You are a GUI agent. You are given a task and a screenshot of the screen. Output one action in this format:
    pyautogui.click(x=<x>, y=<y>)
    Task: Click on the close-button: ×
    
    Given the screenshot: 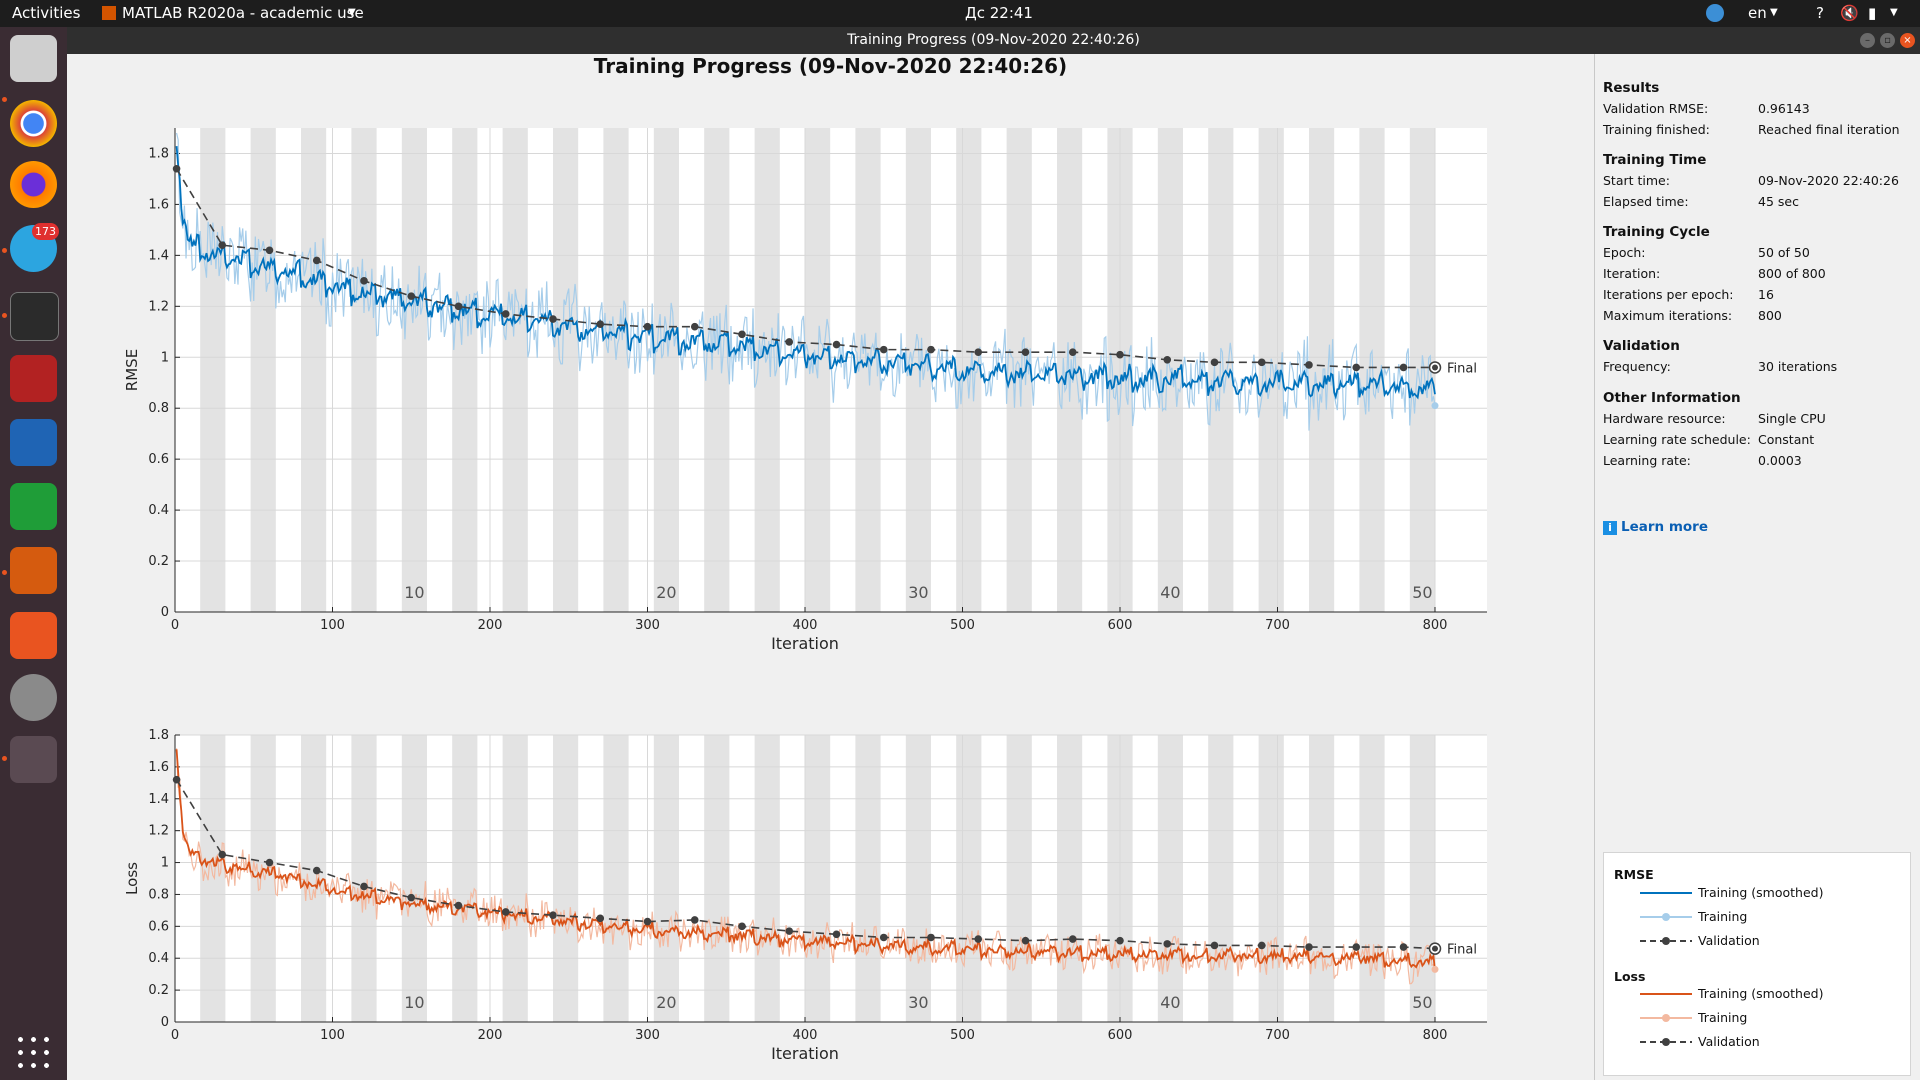 What is the action you would take?
    pyautogui.click(x=1907, y=40)
    